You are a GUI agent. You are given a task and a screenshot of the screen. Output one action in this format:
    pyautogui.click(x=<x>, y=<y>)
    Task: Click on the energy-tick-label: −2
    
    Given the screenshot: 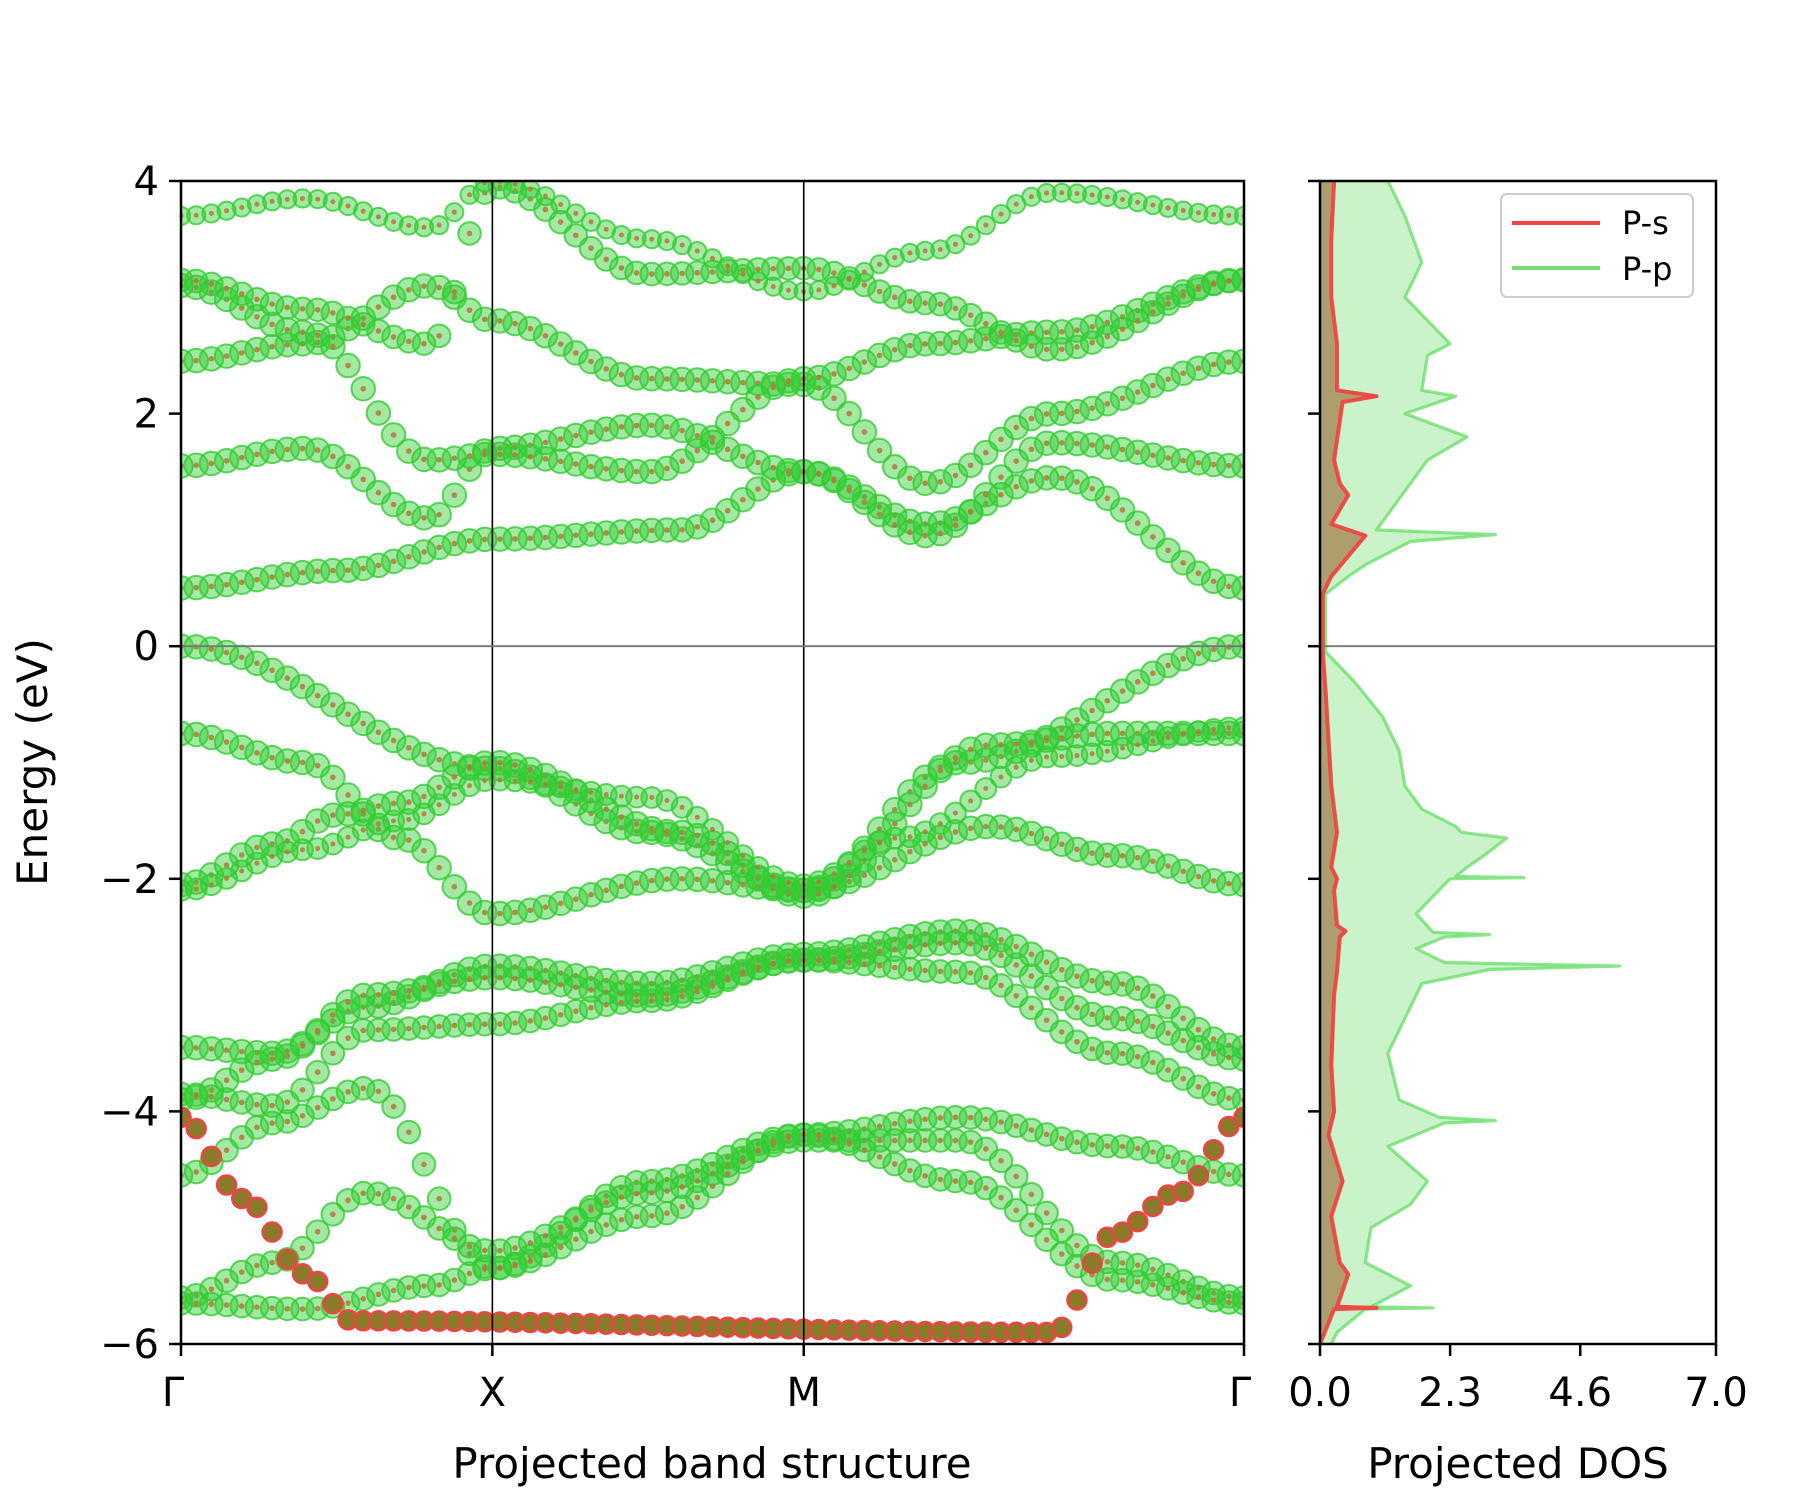 What is the action you would take?
    pyautogui.click(x=129, y=880)
    